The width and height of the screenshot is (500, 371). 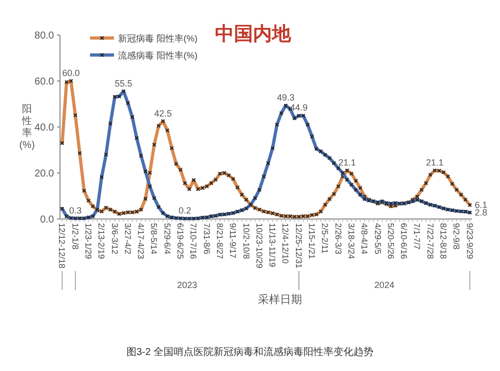 I want to click on x-tick-label: 3/6-3/12, so click(x=115, y=238).